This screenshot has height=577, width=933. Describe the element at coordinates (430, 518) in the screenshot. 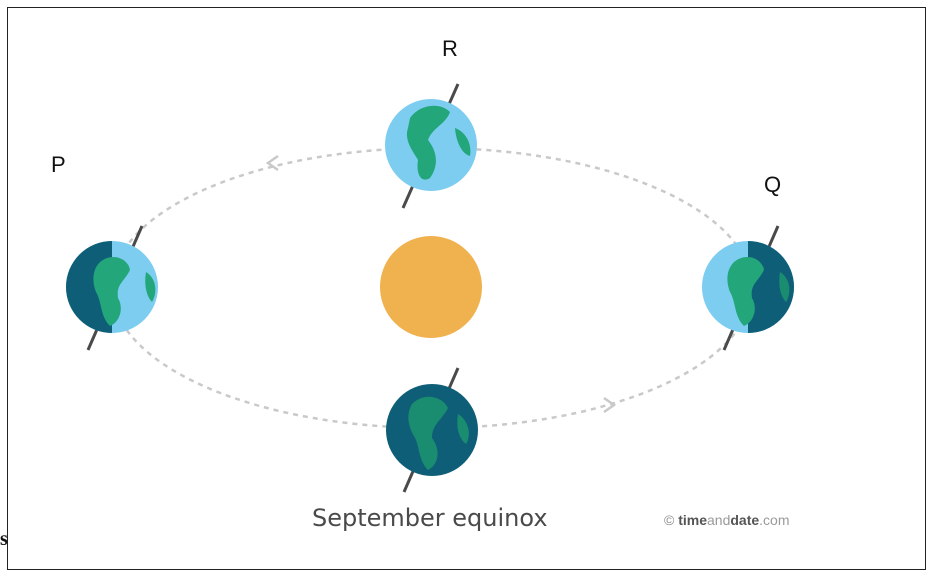

I see `diagram-caption: September equinox` at that location.